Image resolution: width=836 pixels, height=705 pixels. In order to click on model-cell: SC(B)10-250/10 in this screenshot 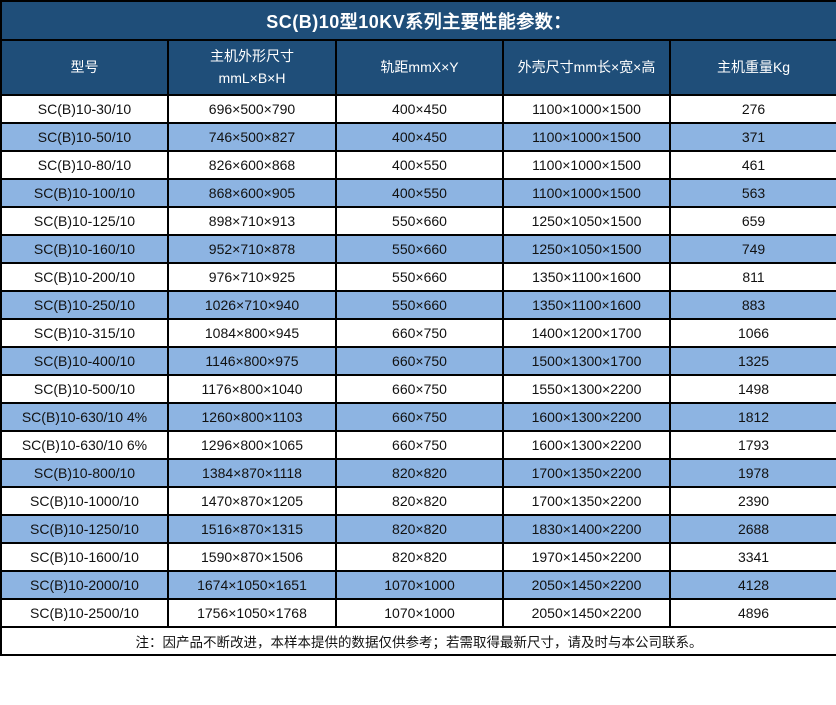, I will do `click(84, 305)`.